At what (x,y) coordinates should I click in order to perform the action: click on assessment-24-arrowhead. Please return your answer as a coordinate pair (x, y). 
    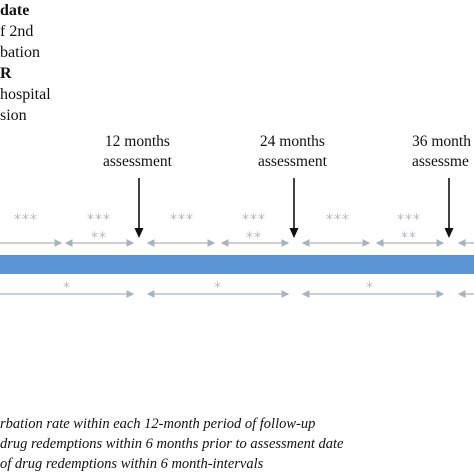
    Looking at the image, I should click on (294, 233).